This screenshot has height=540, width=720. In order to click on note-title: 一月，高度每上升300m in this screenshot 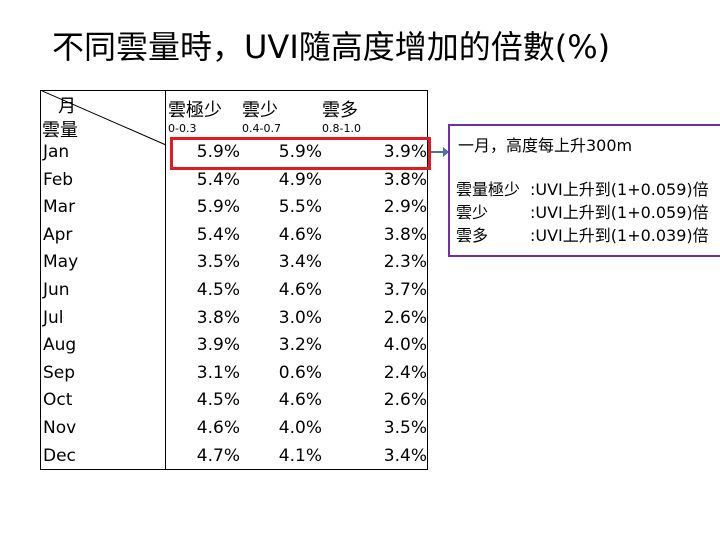, I will do `click(545, 145)`.